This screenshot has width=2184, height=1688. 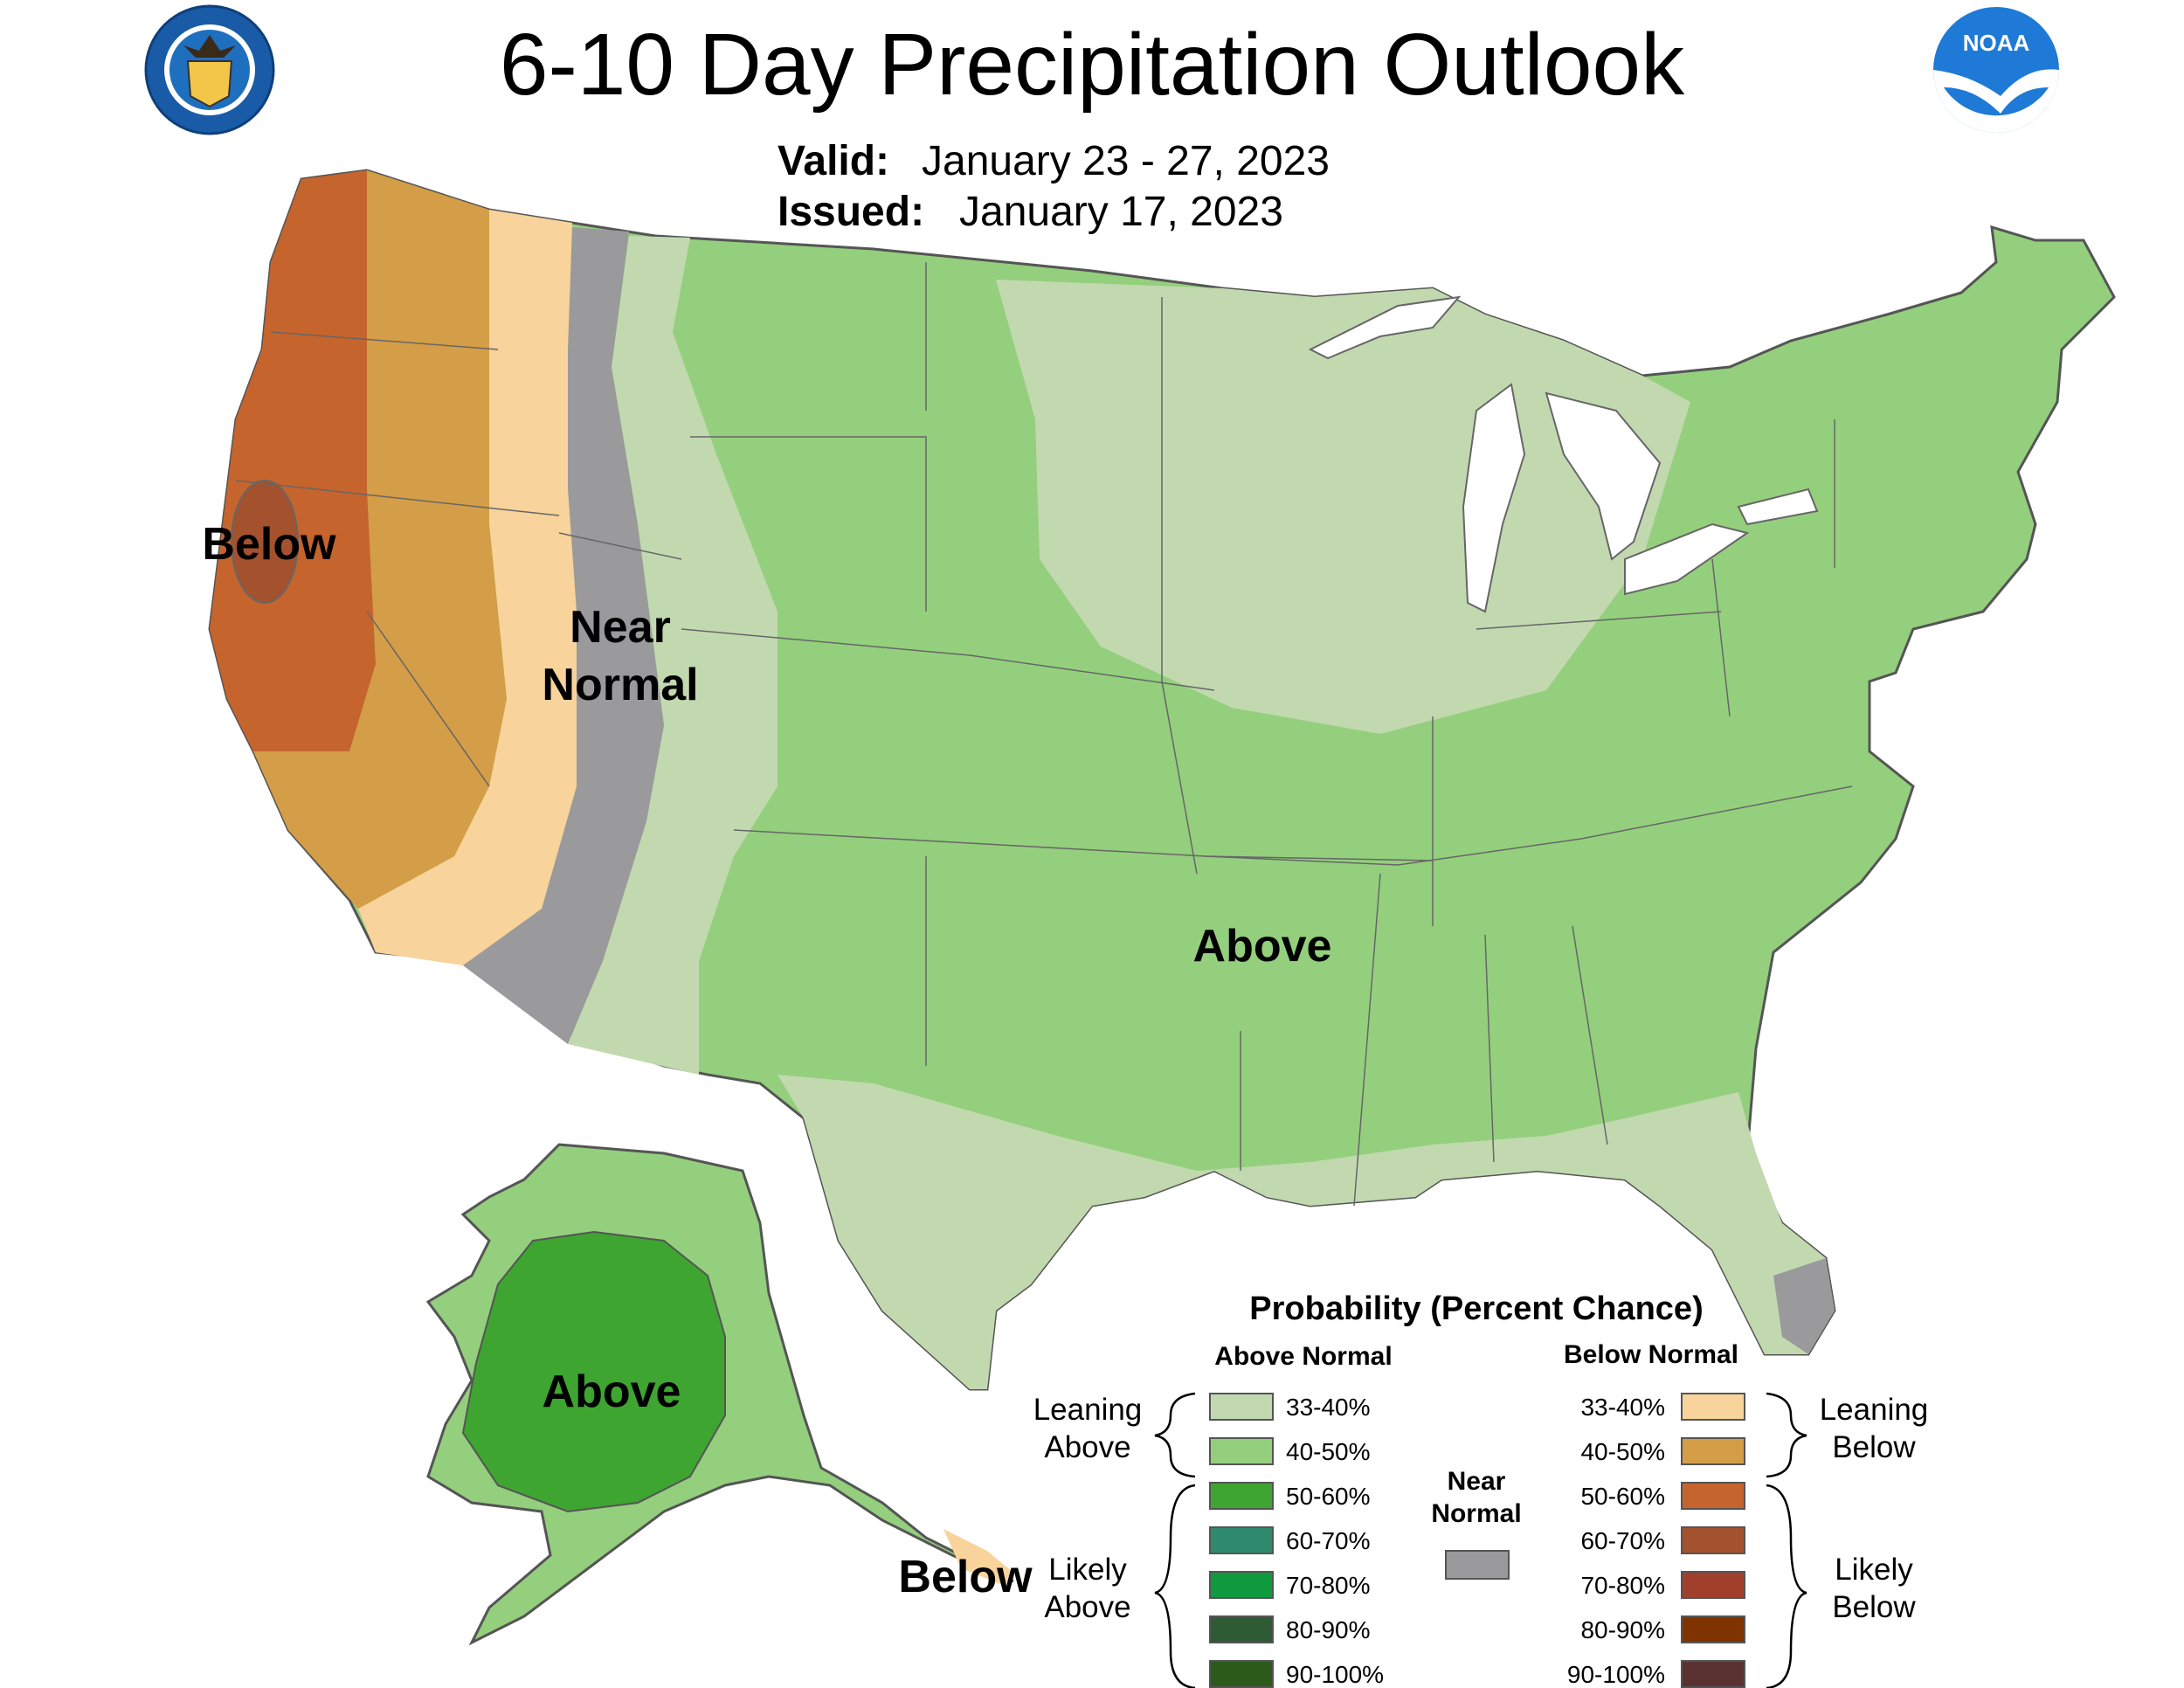 I want to click on legend-leaning-above-2: Above, so click(x=1087, y=1447).